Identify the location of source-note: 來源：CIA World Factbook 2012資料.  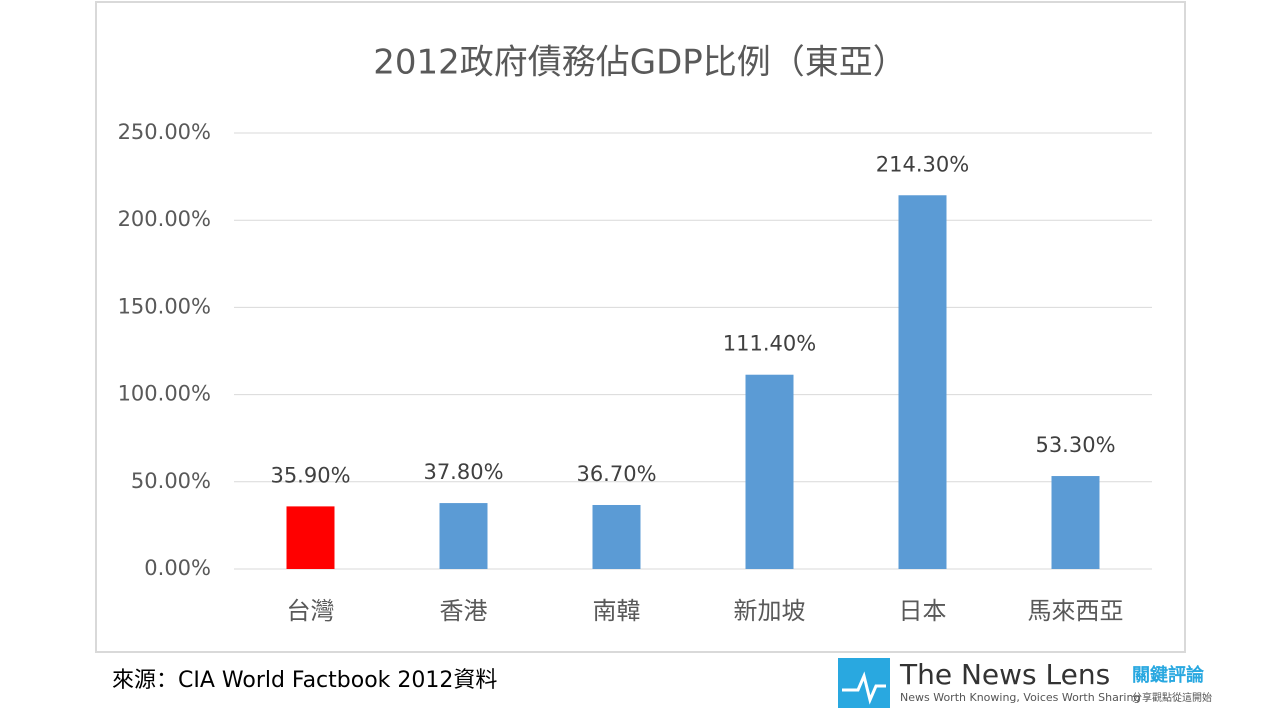
(304, 680).